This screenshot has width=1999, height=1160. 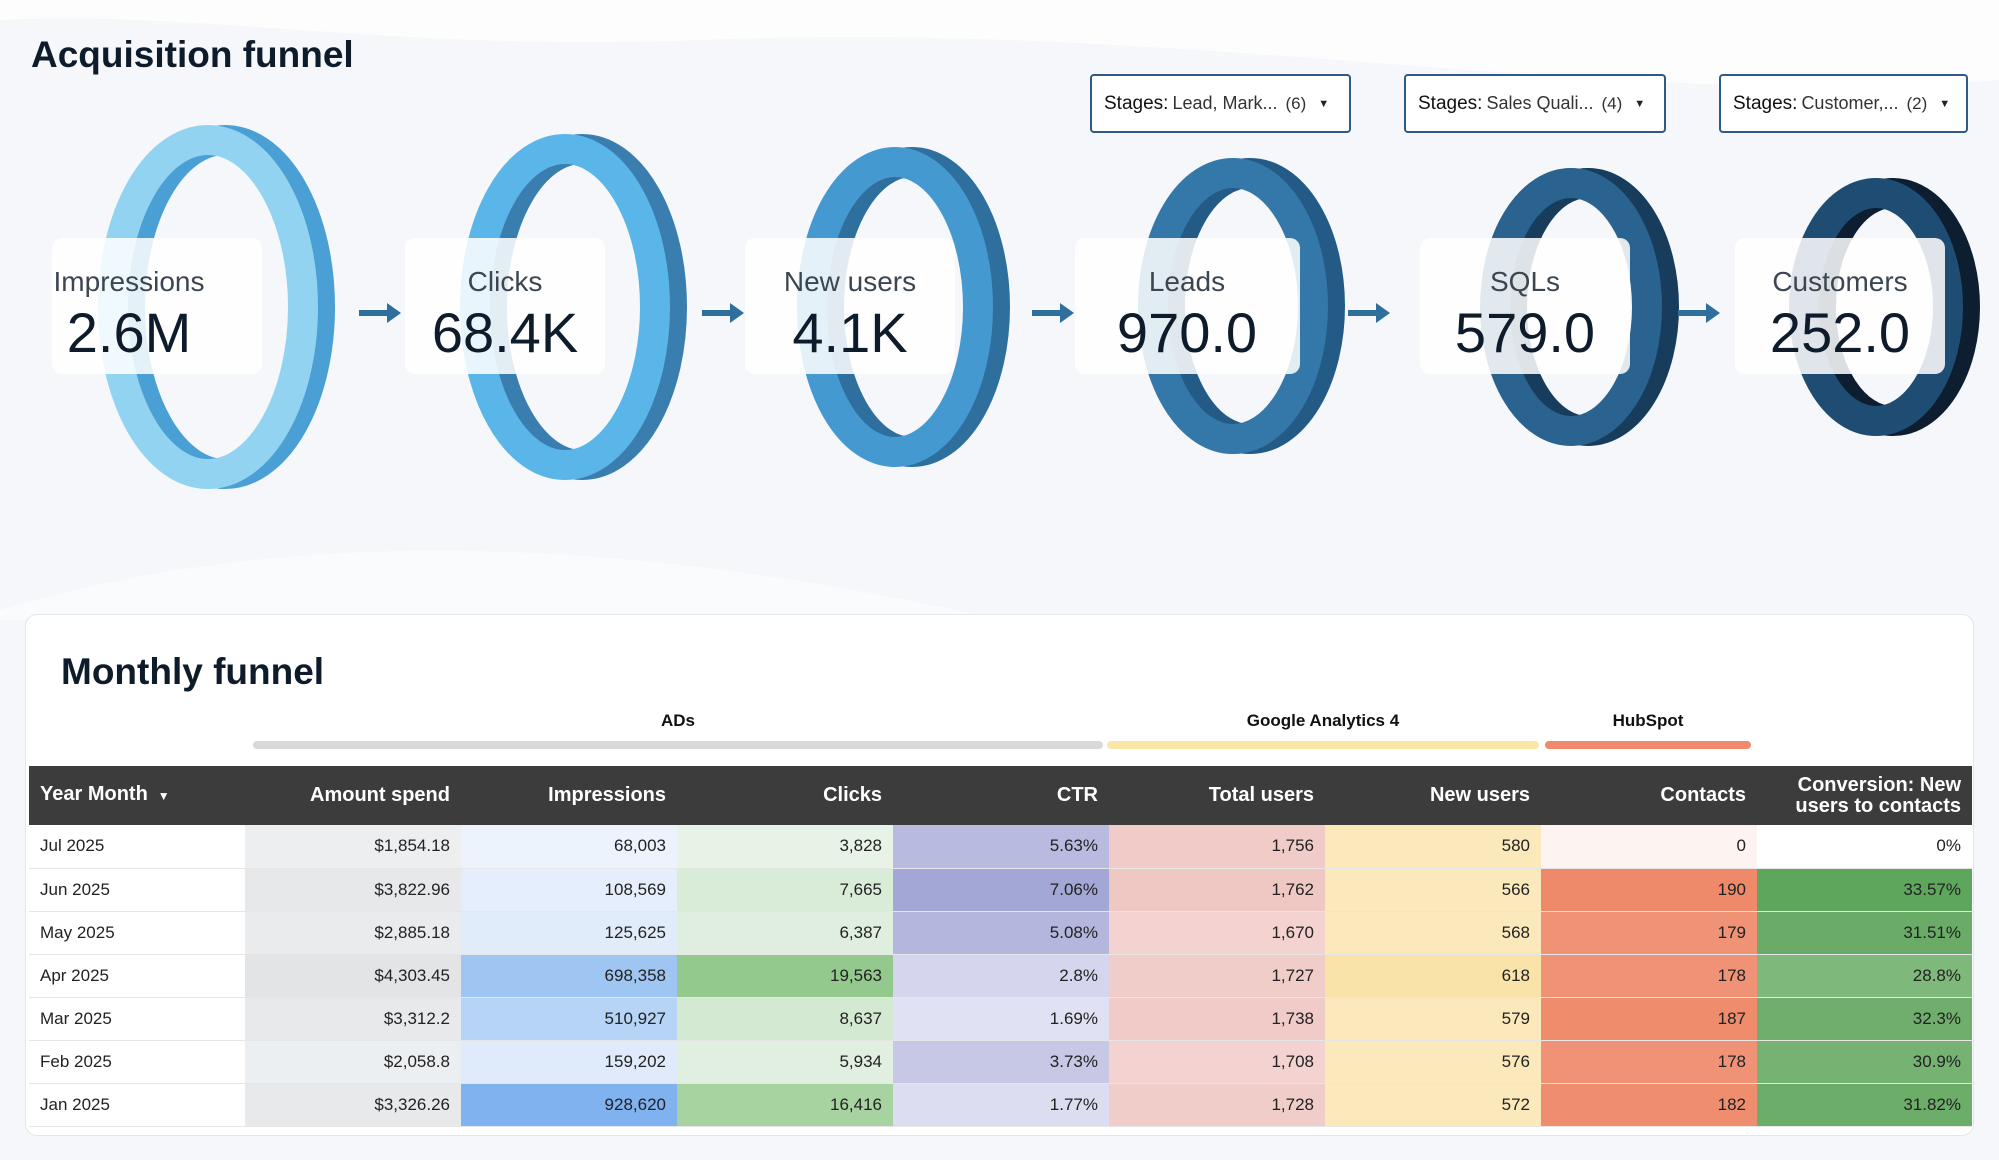 What do you see at coordinates (1187, 332) in the screenshot?
I see `metric-value: 970.0` at bounding box center [1187, 332].